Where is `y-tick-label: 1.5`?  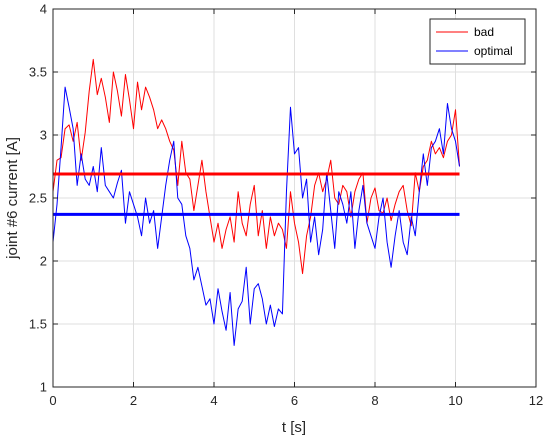
y-tick-label: 1.5 is located at coordinates (38, 324).